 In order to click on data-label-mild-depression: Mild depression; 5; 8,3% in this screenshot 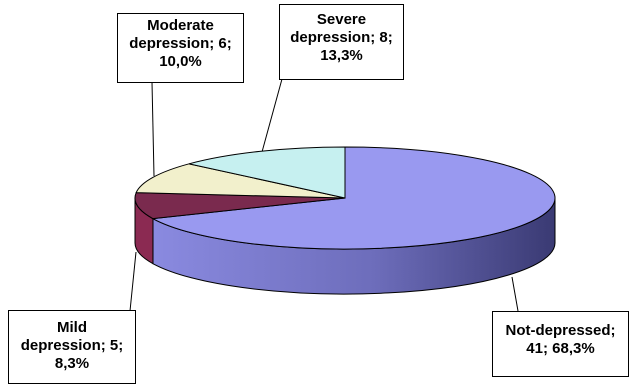, I will do `click(72, 347)`.